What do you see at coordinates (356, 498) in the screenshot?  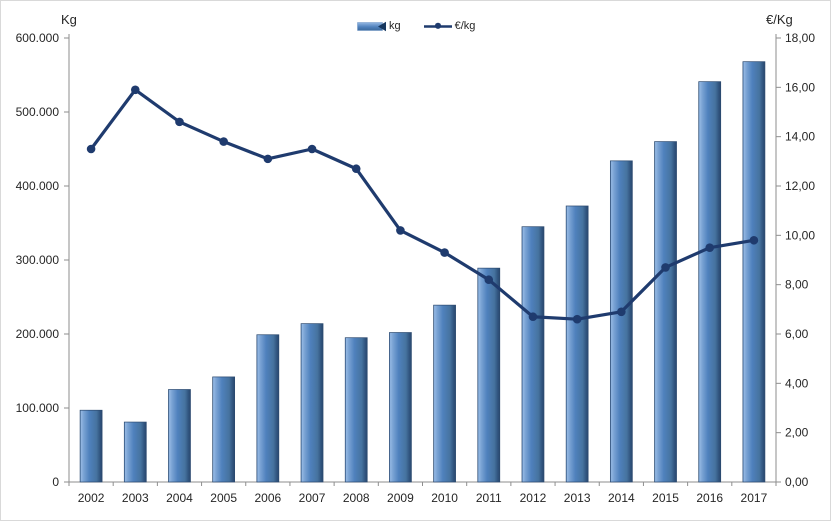 I see `x-axis-label-2008: 2008` at bounding box center [356, 498].